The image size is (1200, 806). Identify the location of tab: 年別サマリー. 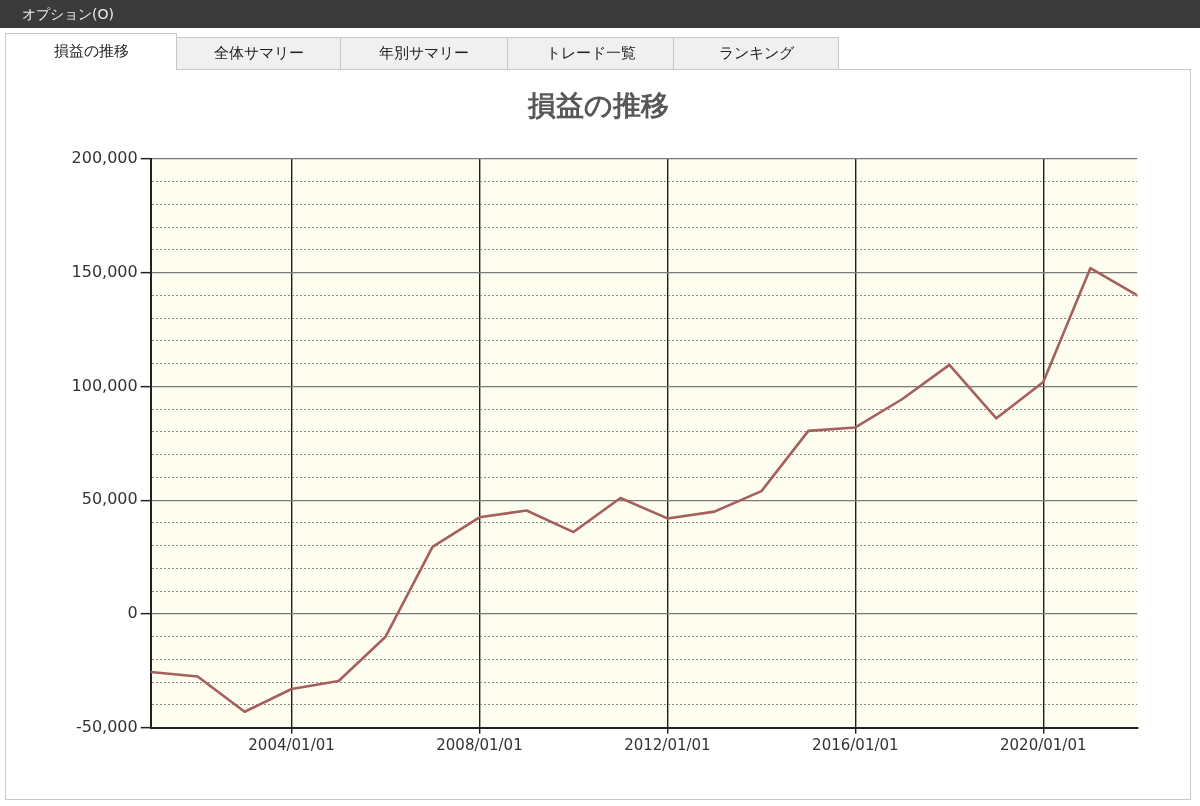
(424, 53).